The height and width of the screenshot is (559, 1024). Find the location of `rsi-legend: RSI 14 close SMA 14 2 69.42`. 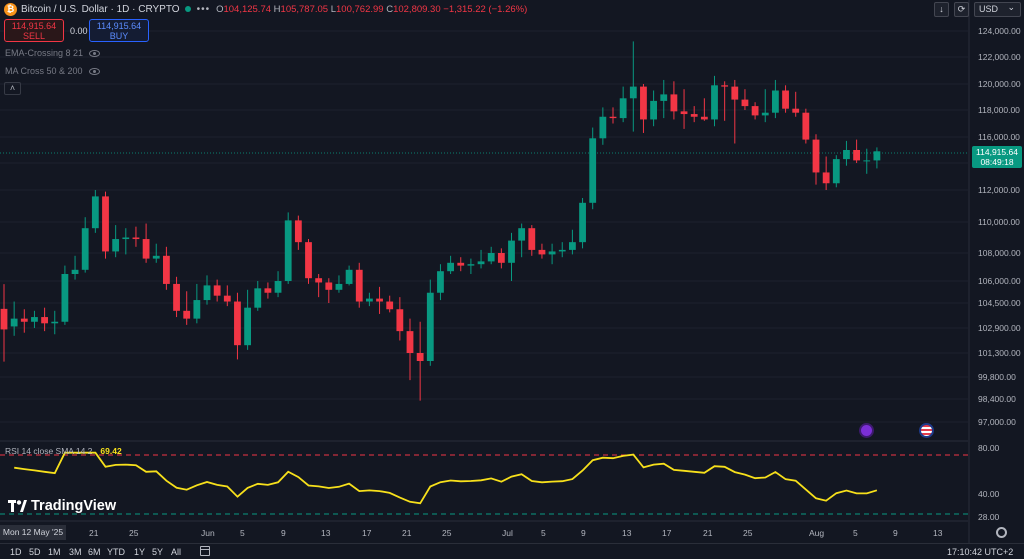

rsi-legend: RSI 14 close SMA 14 2 69.42 is located at coordinates (63, 451).